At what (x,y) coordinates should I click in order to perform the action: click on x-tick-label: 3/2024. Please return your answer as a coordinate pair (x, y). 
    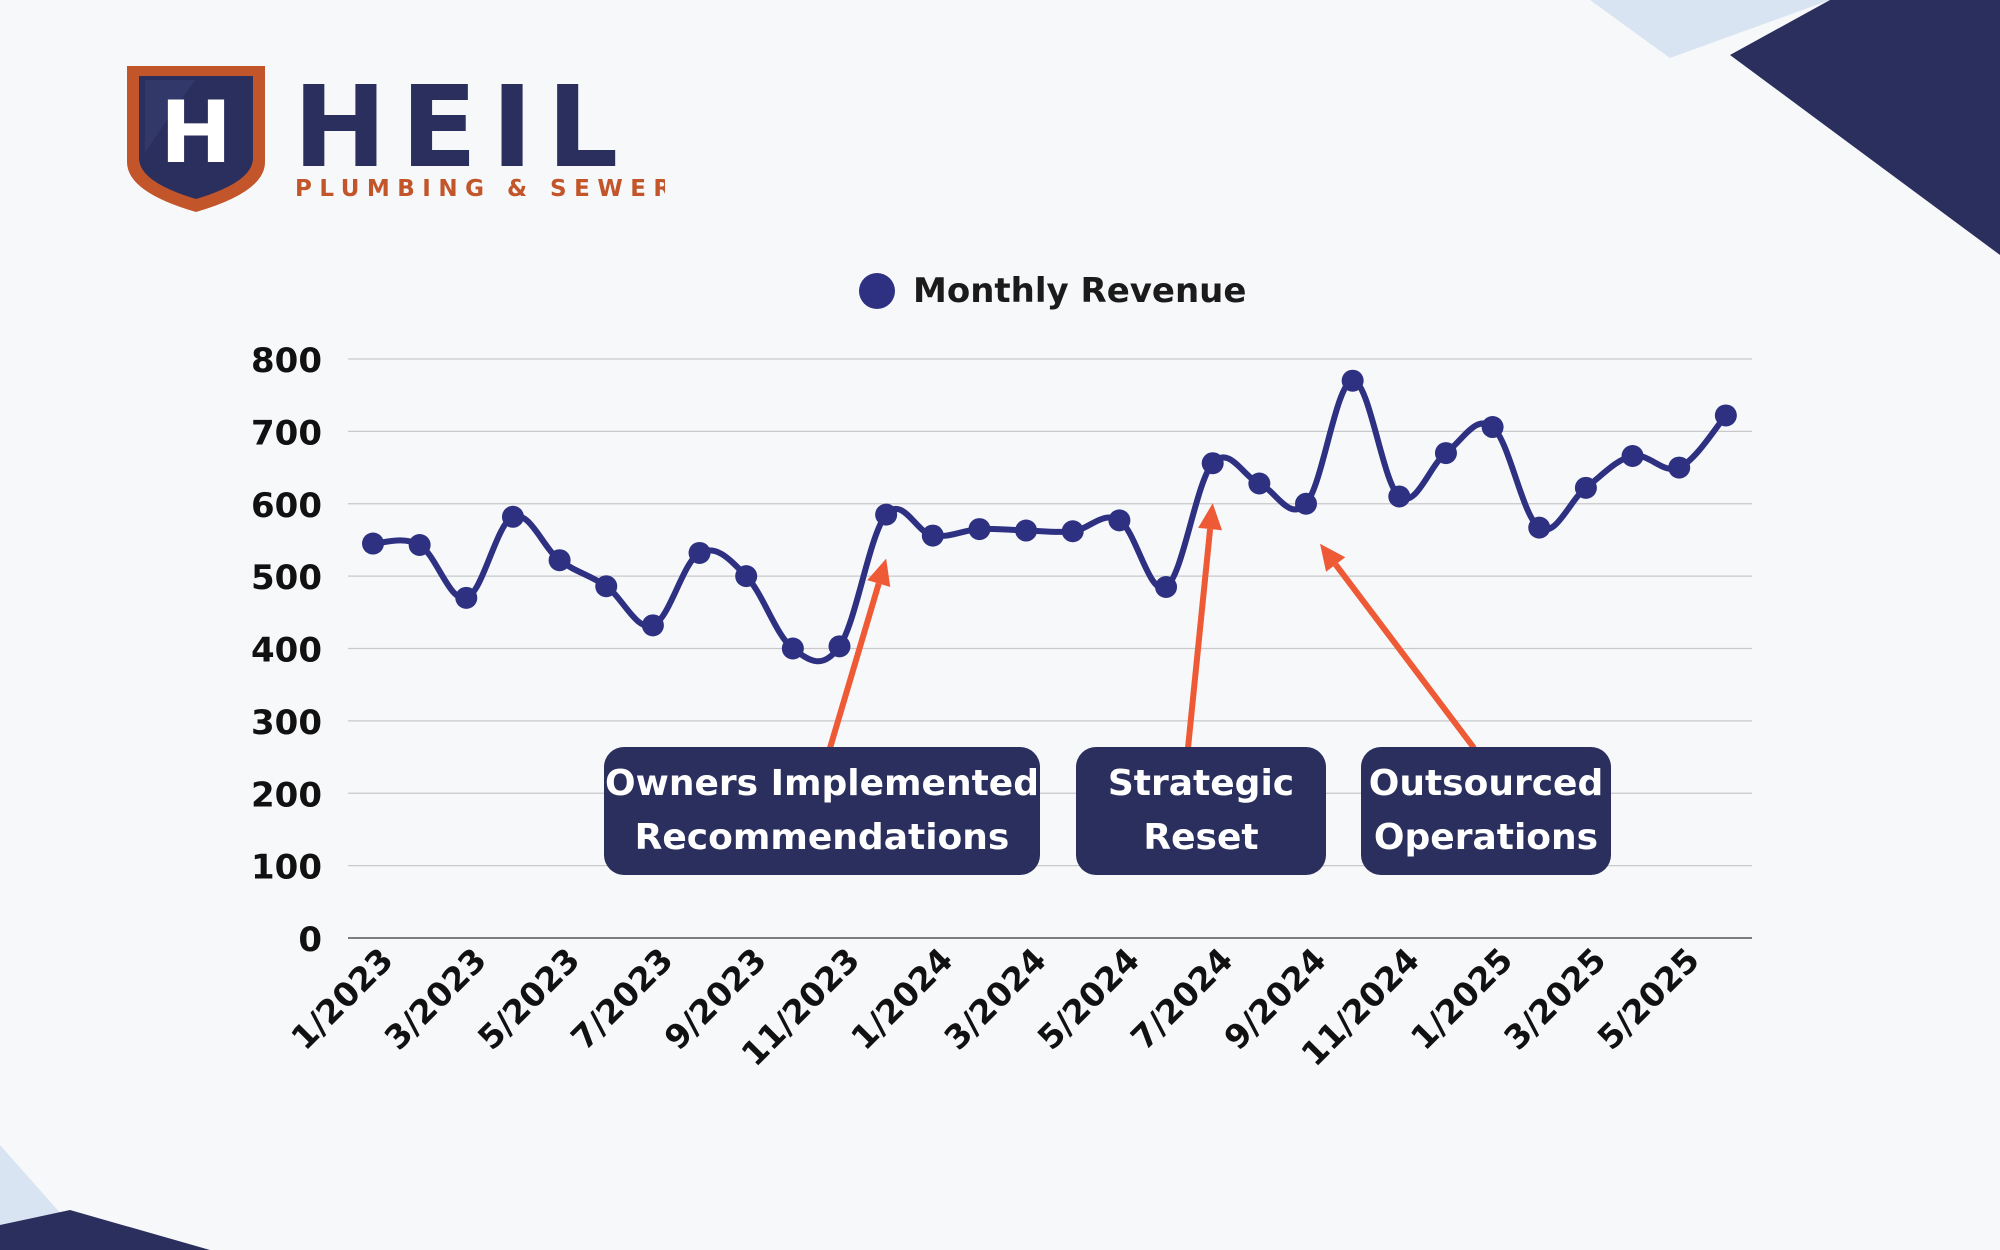
    Looking at the image, I should click on (994, 998).